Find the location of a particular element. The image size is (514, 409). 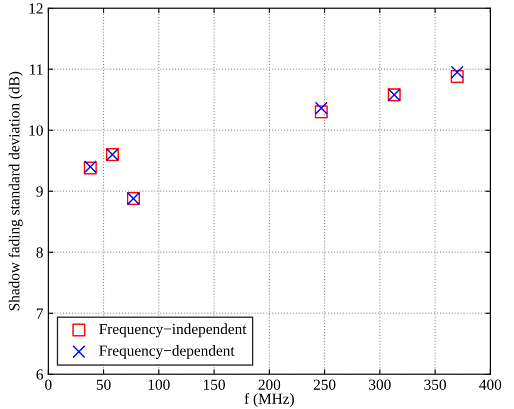

legend-label: Frequency−dependent is located at coordinates (167, 352).